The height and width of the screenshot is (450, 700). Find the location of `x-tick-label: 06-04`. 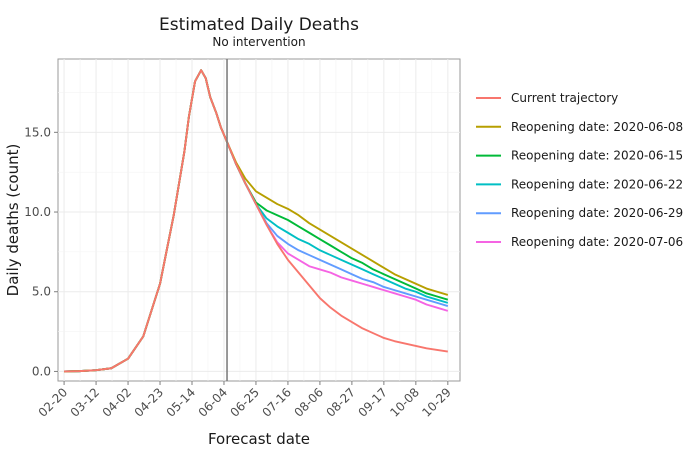

x-tick-label: 06-04 is located at coordinates (213, 402).